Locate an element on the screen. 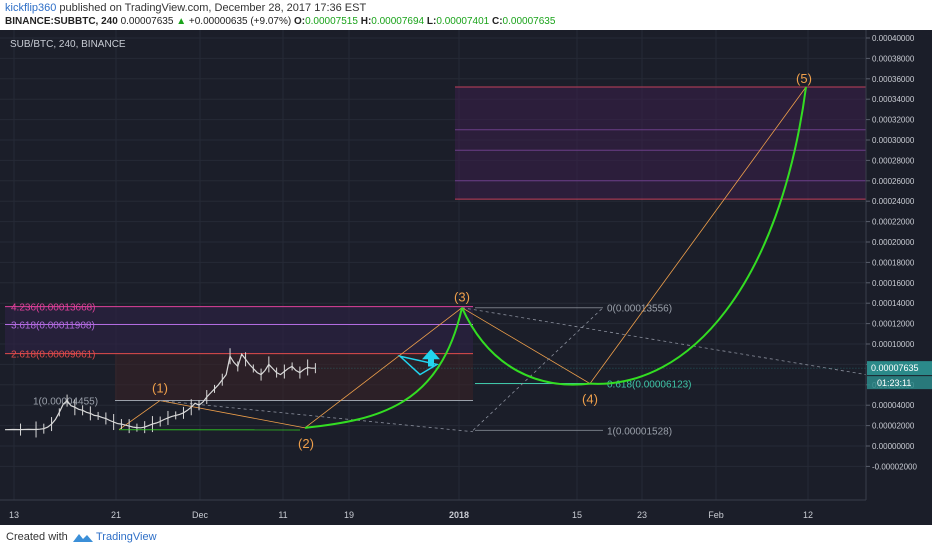  y-tick-label: 0.00038000 is located at coordinates (893, 58).